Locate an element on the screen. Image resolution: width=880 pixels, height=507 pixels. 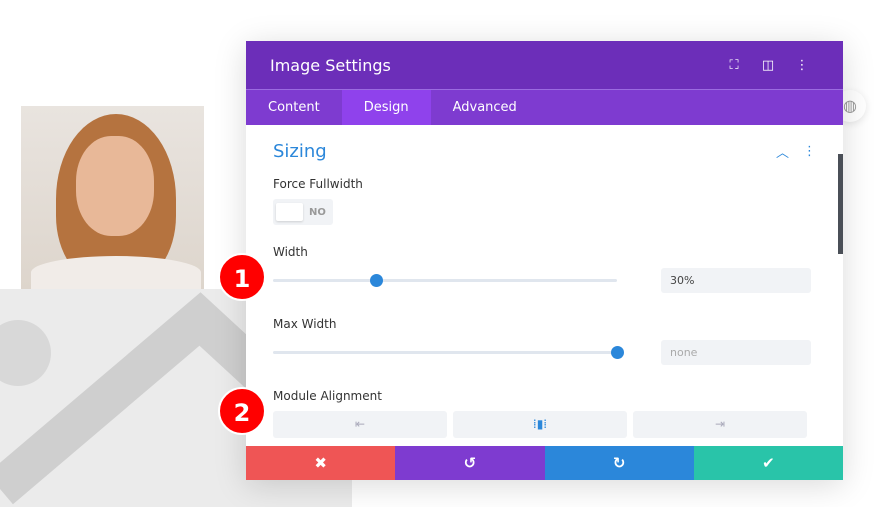
width-slider-thumb is located at coordinates (377, 280).